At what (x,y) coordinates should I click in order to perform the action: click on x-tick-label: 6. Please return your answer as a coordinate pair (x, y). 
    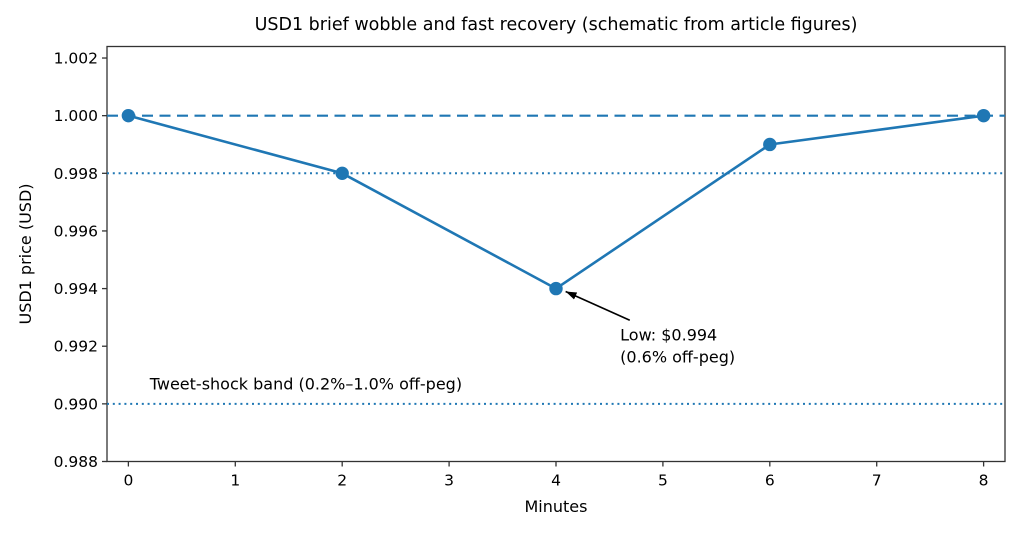
    Looking at the image, I should click on (770, 481).